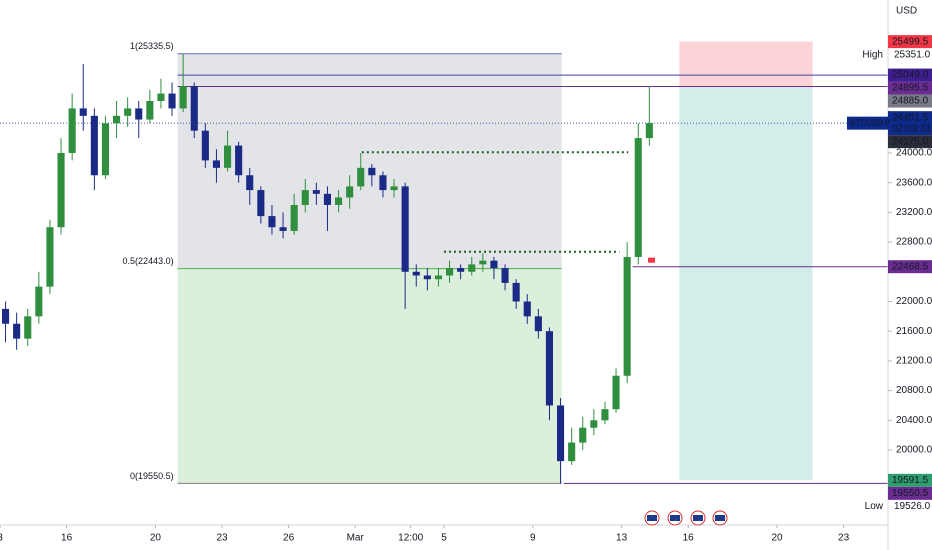 This screenshot has width=932, height=550. I want to click on price-label: 25049.0, so click(910, 75).